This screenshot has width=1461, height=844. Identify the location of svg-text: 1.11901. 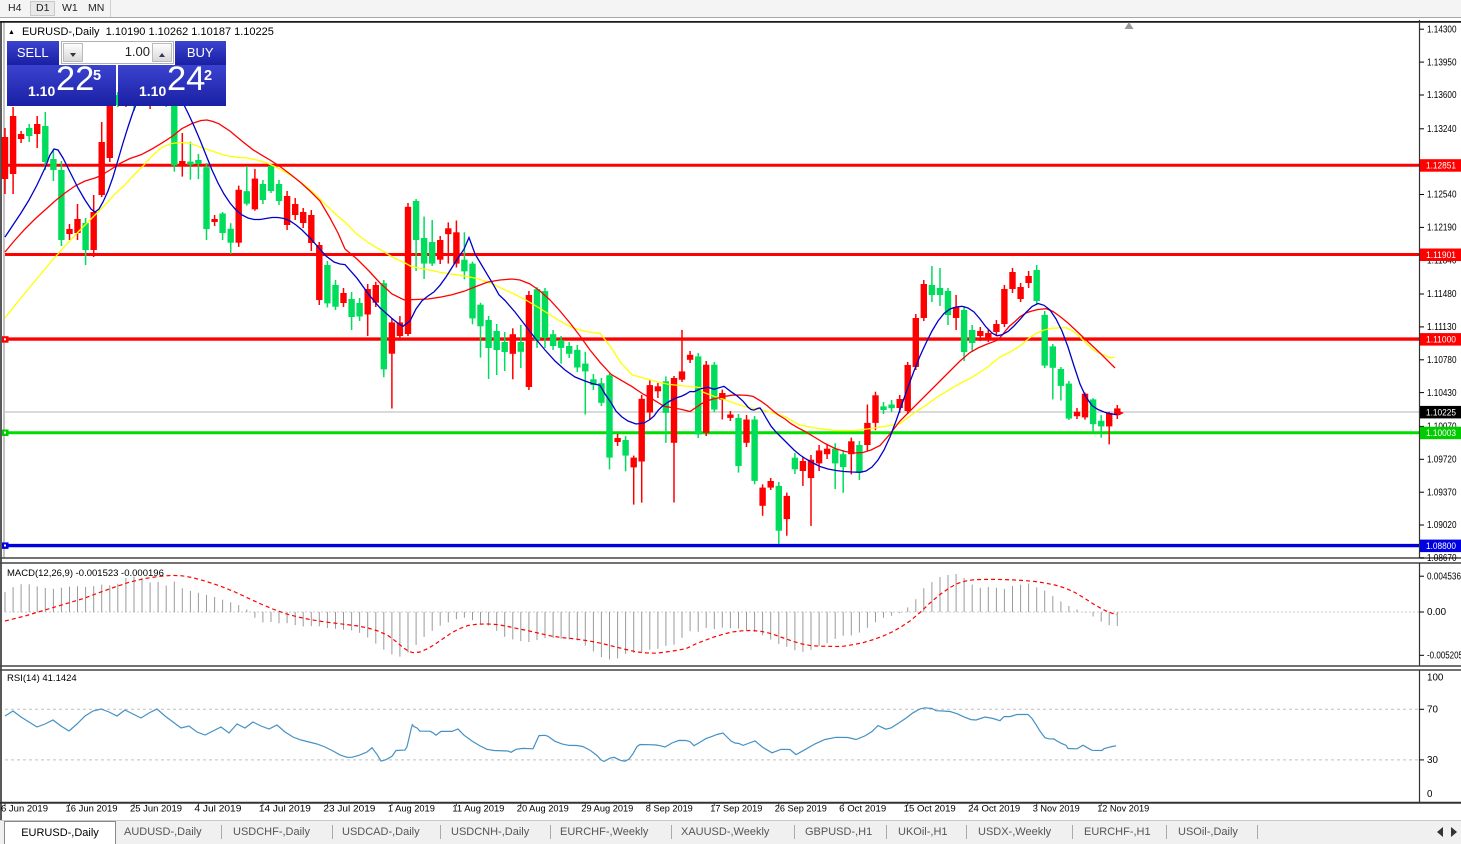
(1441, 255).